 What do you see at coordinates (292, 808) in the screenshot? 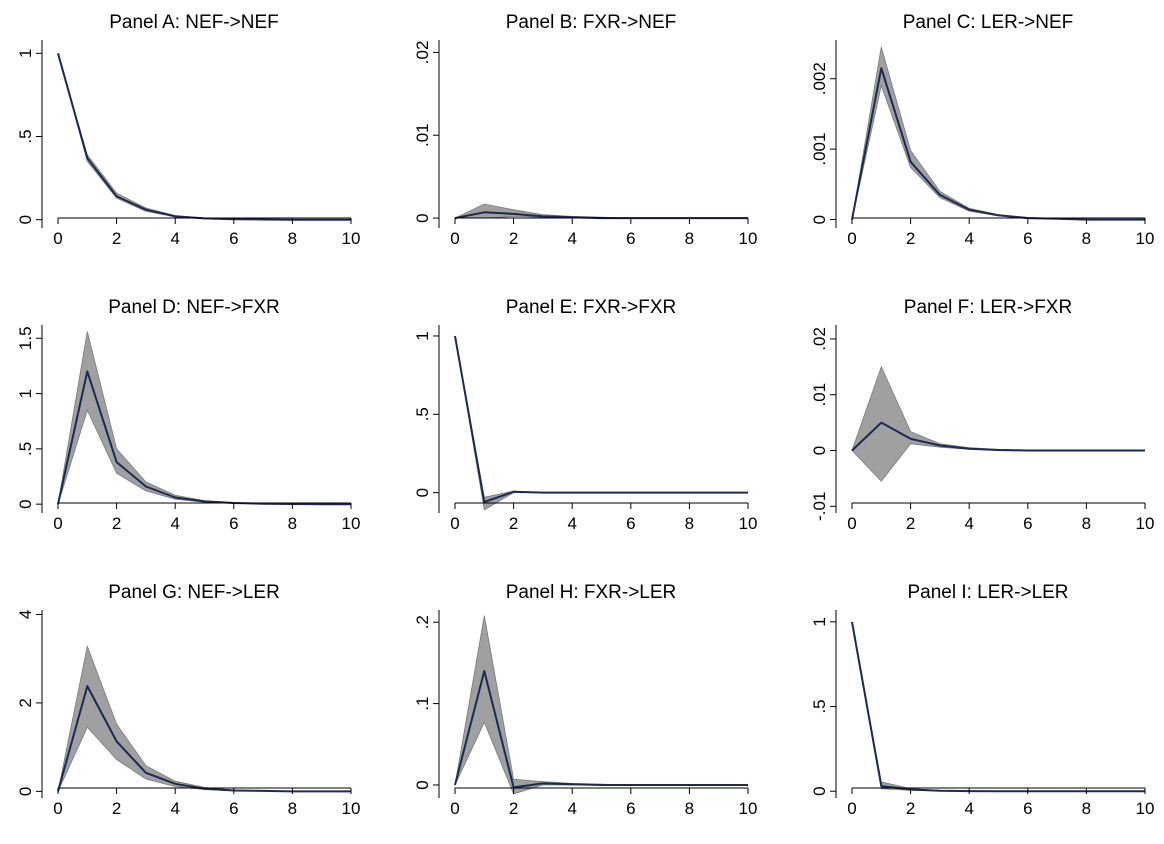
I see `panel-g-x-tick-label: 8` at bounding box center [292, 808].